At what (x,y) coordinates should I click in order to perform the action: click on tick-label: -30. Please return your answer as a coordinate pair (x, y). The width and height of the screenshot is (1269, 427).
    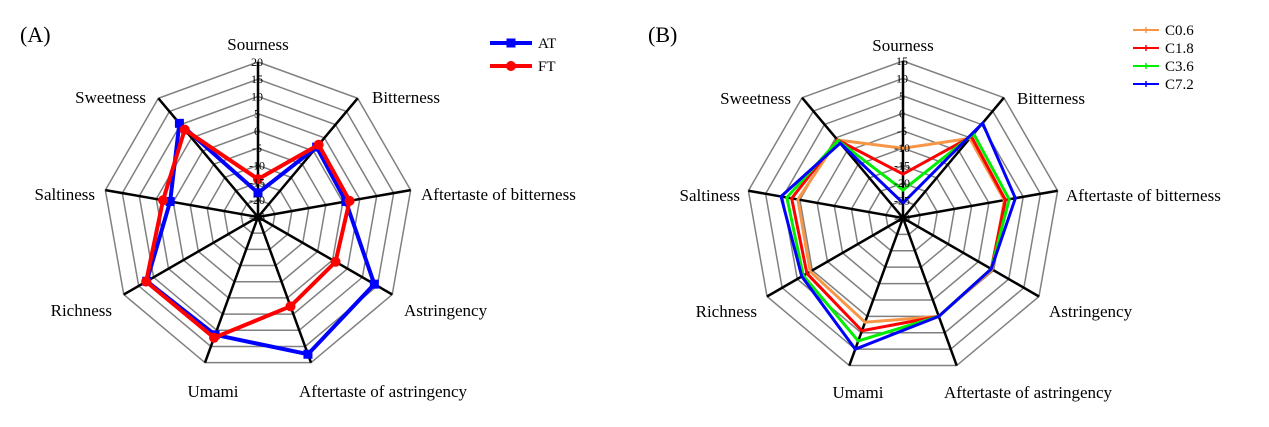
    Looking at the image, I should click on (902, 218).